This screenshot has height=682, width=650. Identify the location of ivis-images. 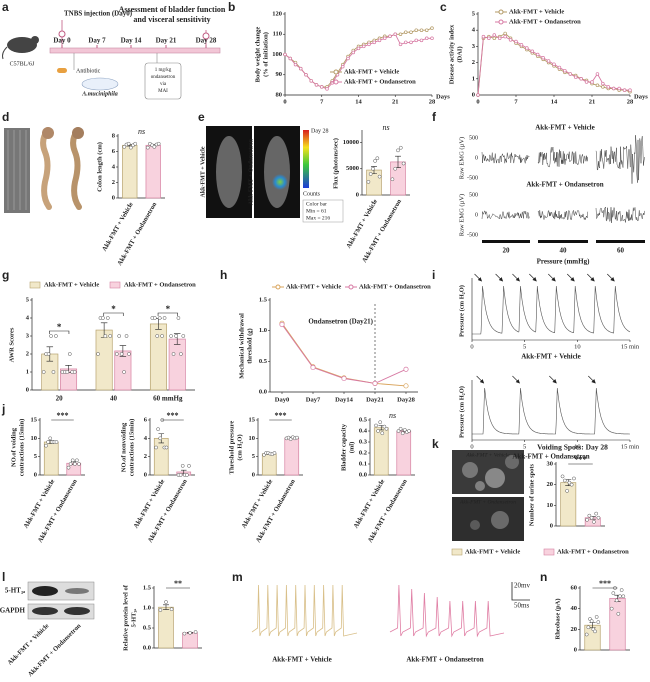
(275, 174).